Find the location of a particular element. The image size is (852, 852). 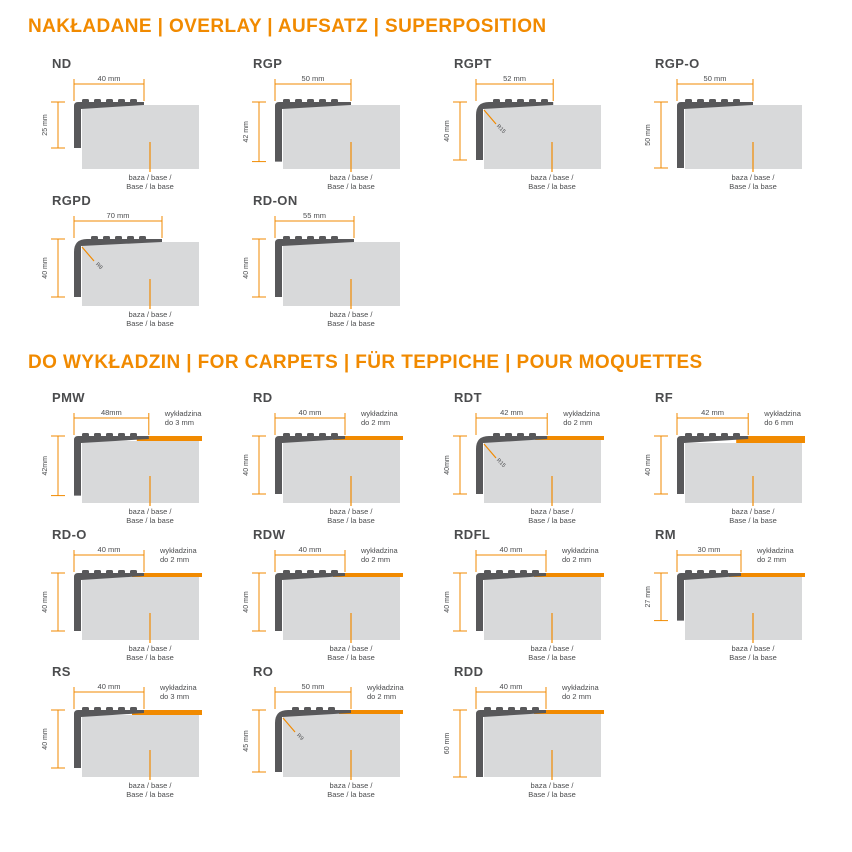

profile-diagram-rgpt: 52 mm 40 mm R15 baza / base /Base / la base is located at coordinates (522, 132).